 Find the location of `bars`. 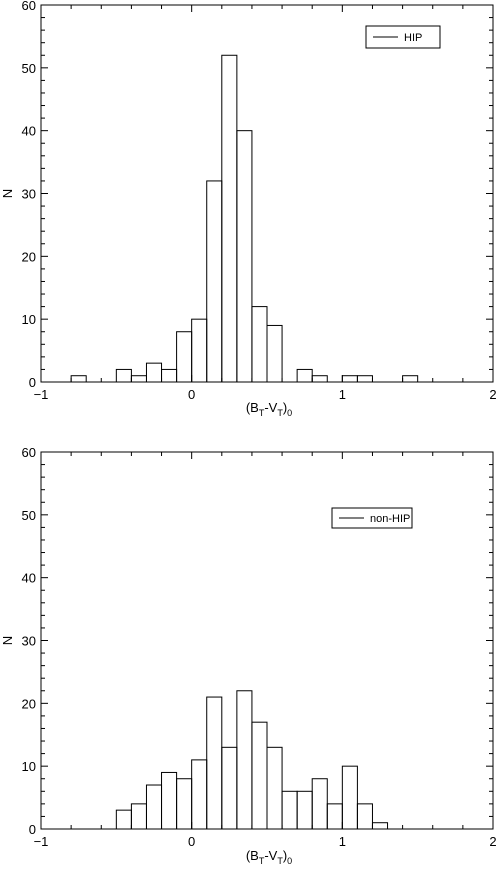

bars is located at coordinates (252, 760).